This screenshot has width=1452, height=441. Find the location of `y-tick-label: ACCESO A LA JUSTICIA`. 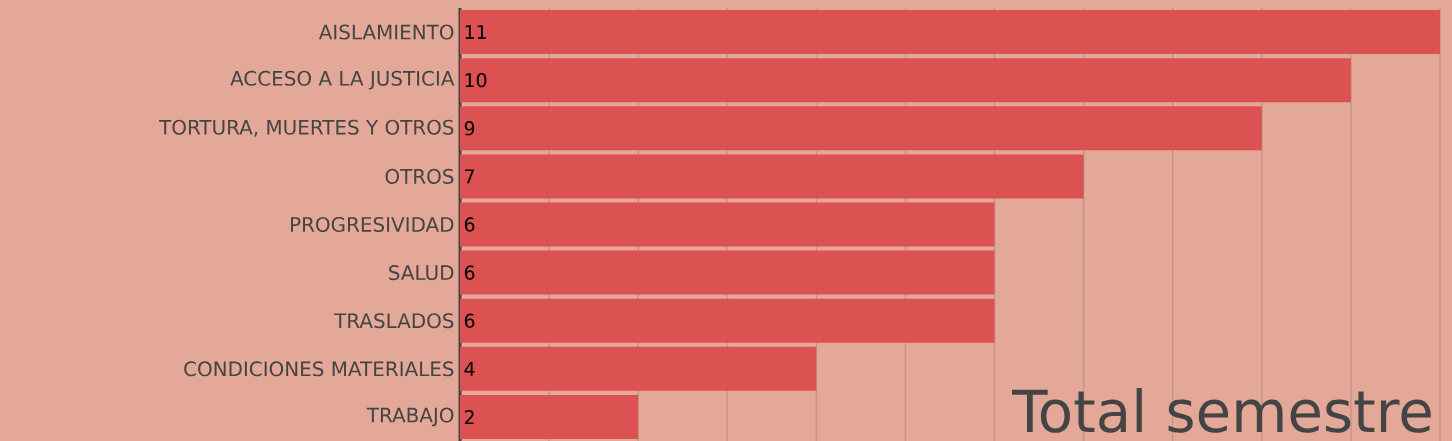

y-tick-label: ACCESO A LA JUSTICIA is located at coordinates (342, 80).